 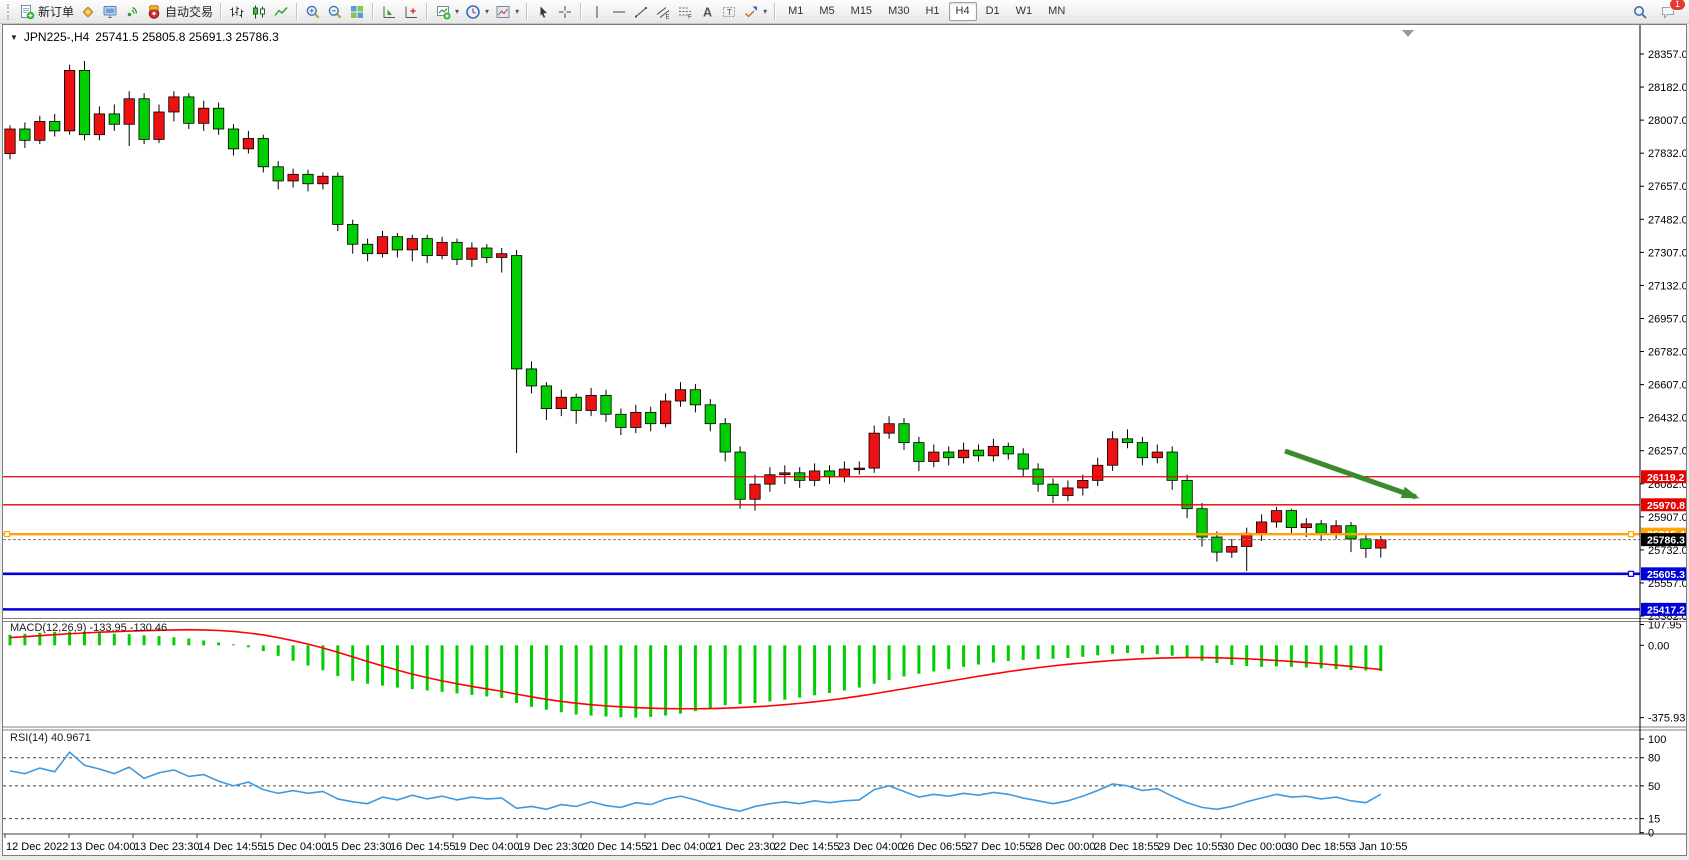 I want to click on tile-windows-button, so click(x=357, y=12).